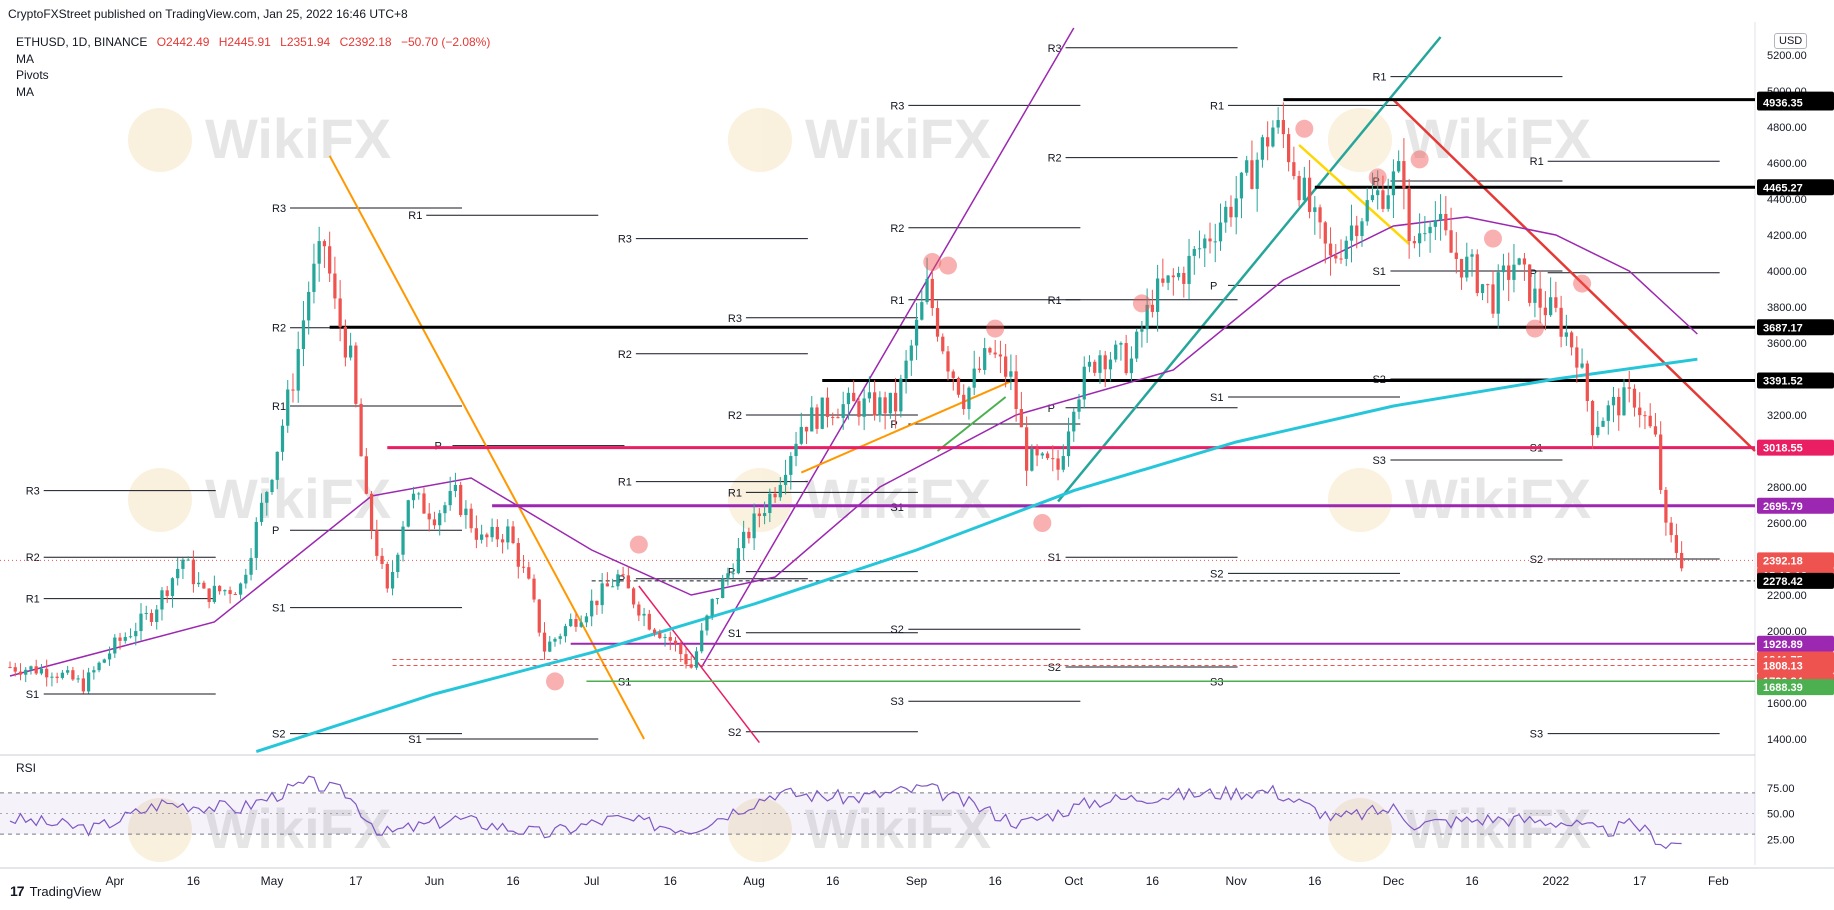 The image size is (1834, 910). What do you see at coordinates (1783, 688) in the screenshot?
I see `price-tag: 1688.39` at bounding box center [1783, 688].